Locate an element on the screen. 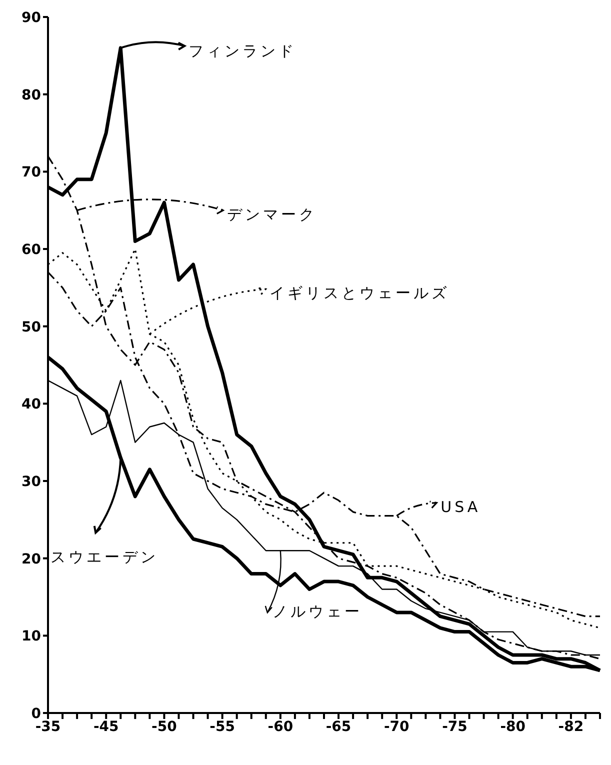 This screenshot has height=765, width=611. y-tick-label: 70 is located at coordinates (32, 172).